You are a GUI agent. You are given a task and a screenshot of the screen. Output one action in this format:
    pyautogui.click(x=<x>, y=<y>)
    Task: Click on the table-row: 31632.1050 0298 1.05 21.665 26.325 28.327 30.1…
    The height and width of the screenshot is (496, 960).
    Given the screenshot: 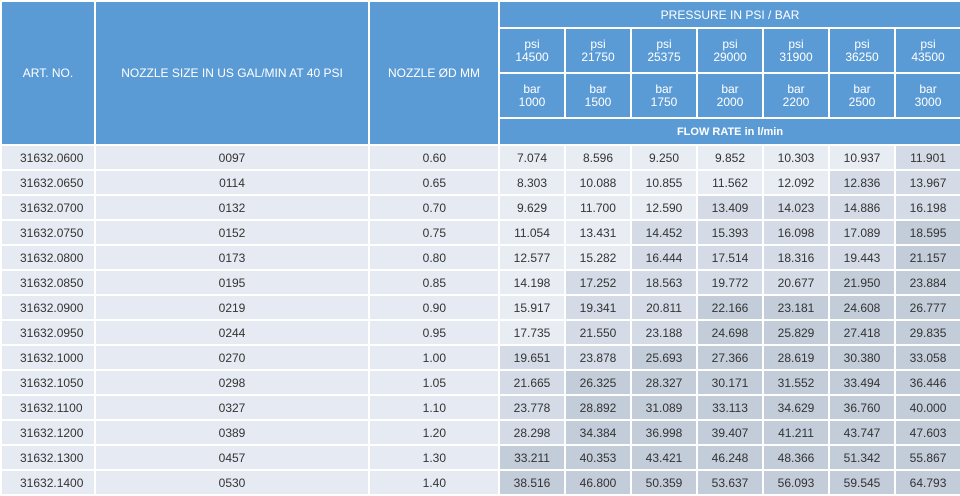 What is the action you would take?
    pyautogui.click(x=481, y=382)
    